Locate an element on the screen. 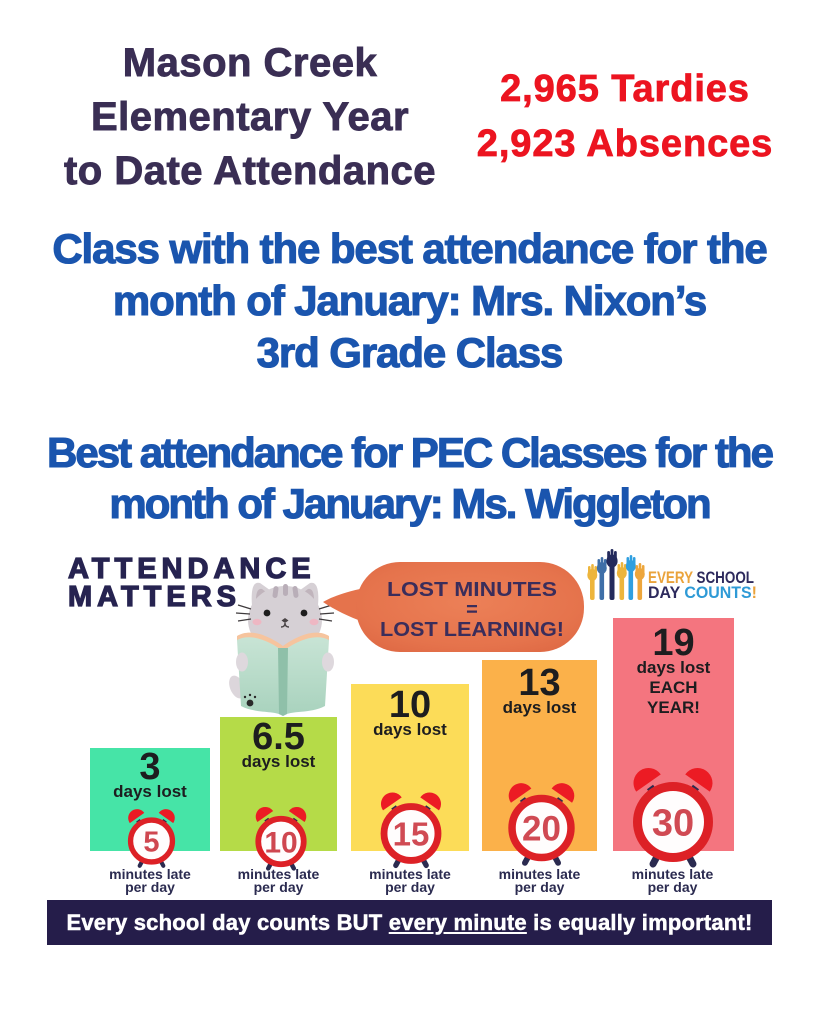 The image size is (819, 1024). svg-text: DAY COUNTS! is located at coordinates (702, 592).